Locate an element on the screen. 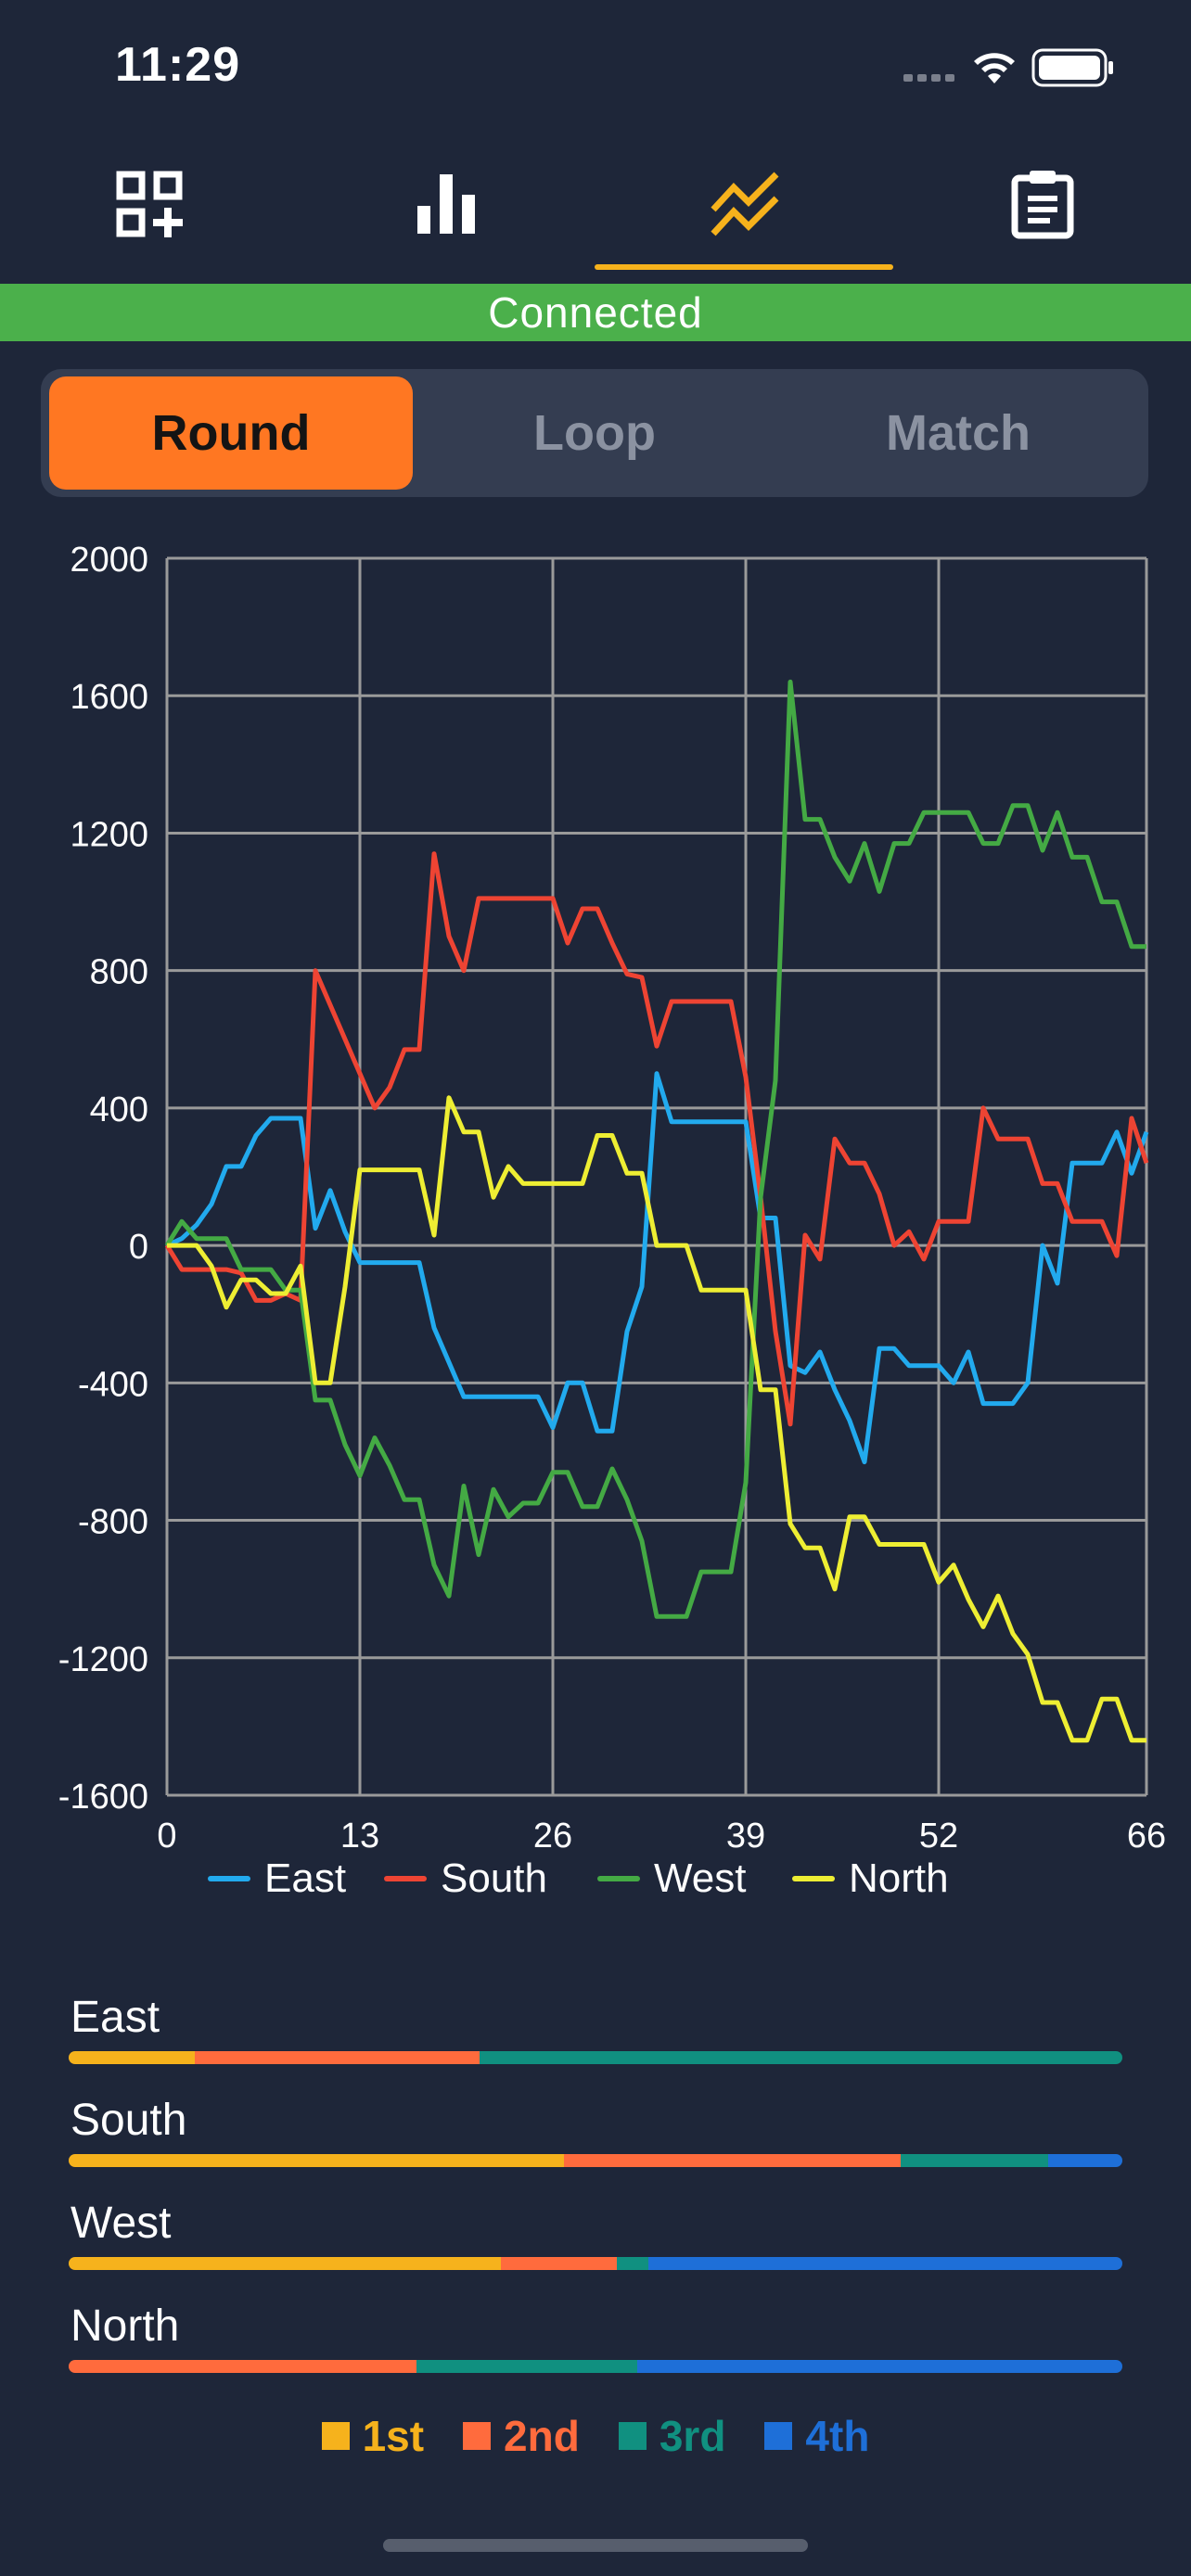  wifi-icon is located at coordinates (995, 68).